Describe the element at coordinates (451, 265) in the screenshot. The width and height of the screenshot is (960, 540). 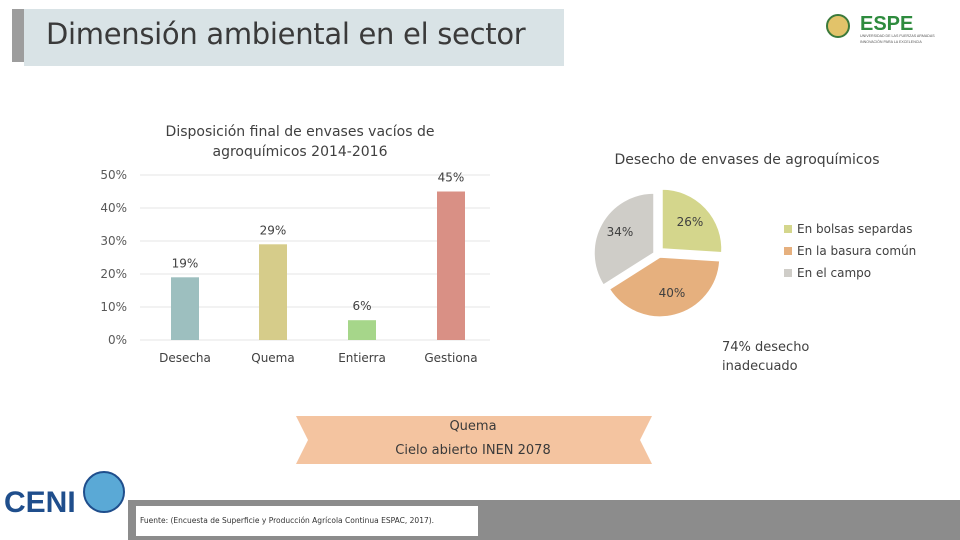
I see `bar-gestiona` at that location.